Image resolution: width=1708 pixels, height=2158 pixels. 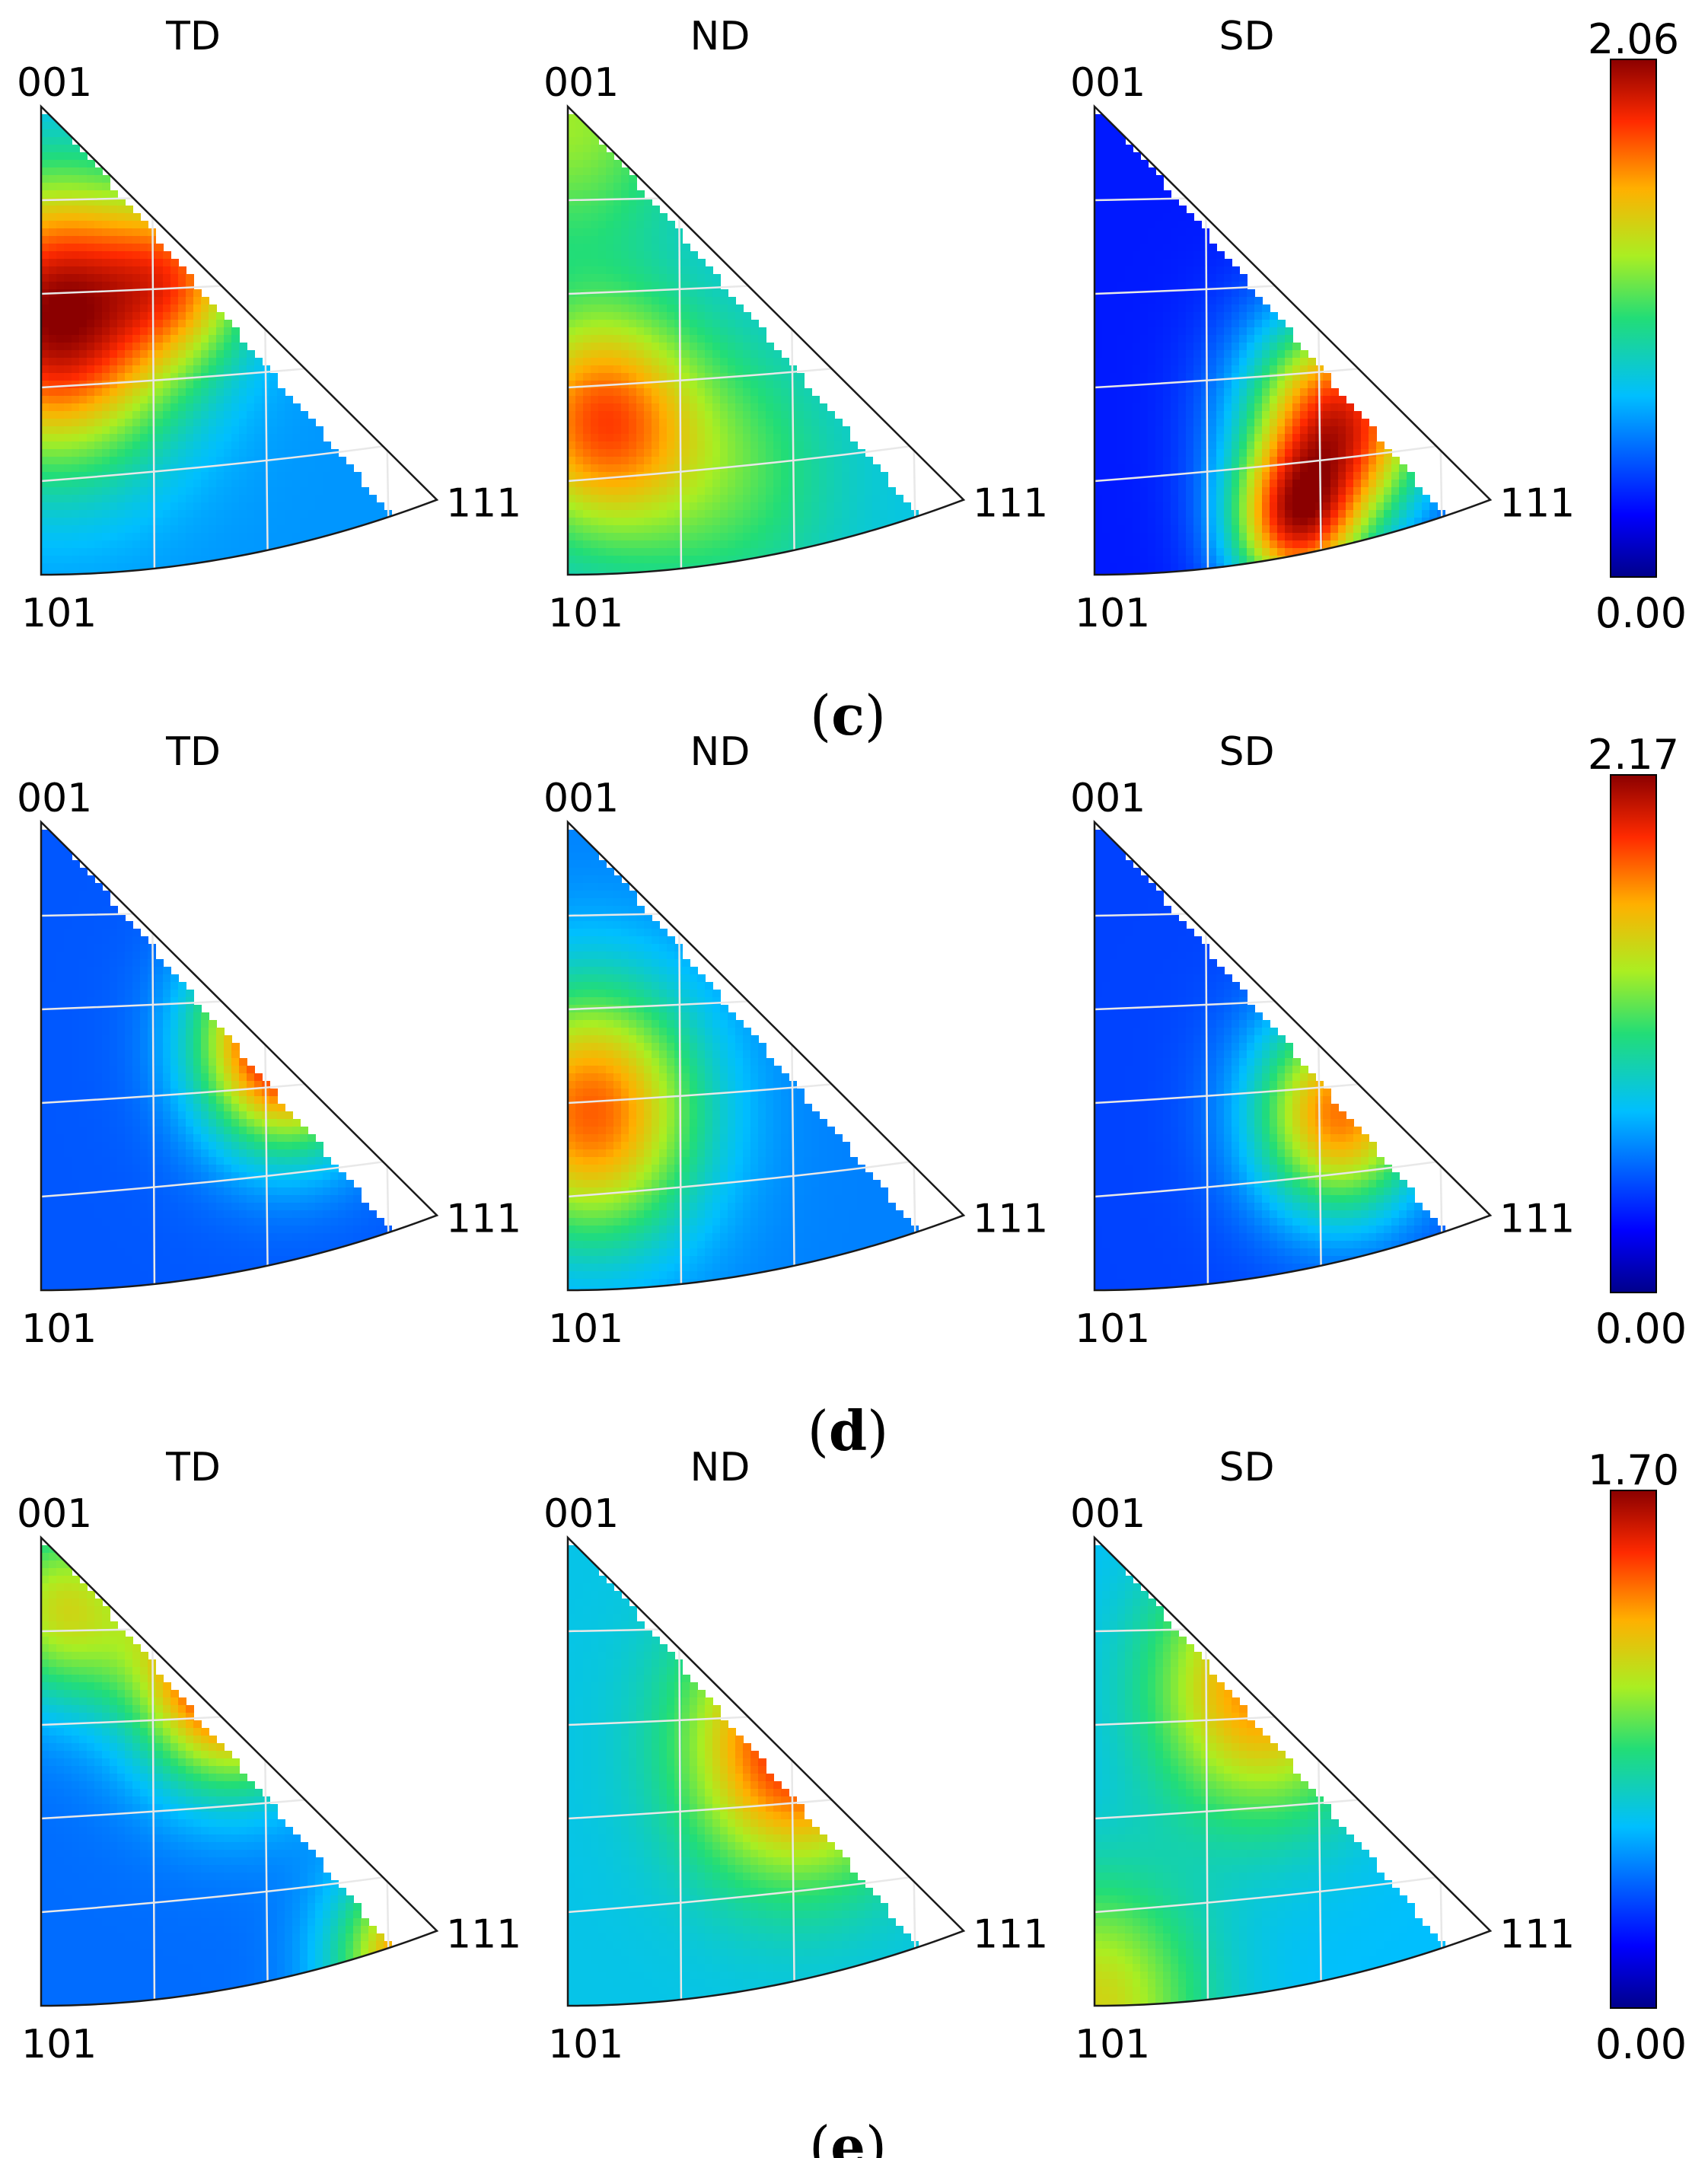 What do you see at coordinates (1633, 39) in the screenshot?
I see `colorbar-max-label: 2.06` at bounding box center [1633, 39].